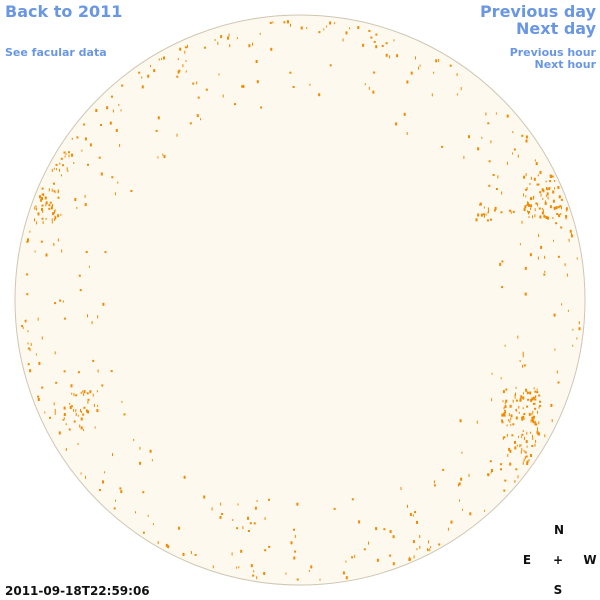 This screenshot has width=600, height=600. Describe the element at coordinates (56, 52) in the screenshot. I see `facular-link: See facular data` at that location.